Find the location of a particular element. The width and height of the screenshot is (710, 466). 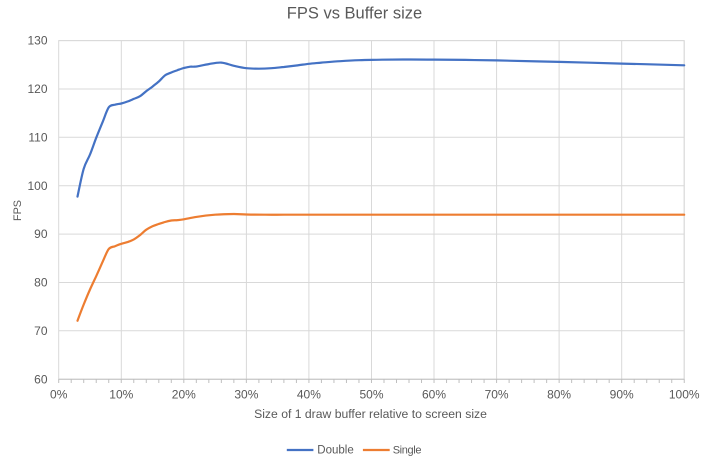

svg-text: 80% is located at coordinates (559, 394).